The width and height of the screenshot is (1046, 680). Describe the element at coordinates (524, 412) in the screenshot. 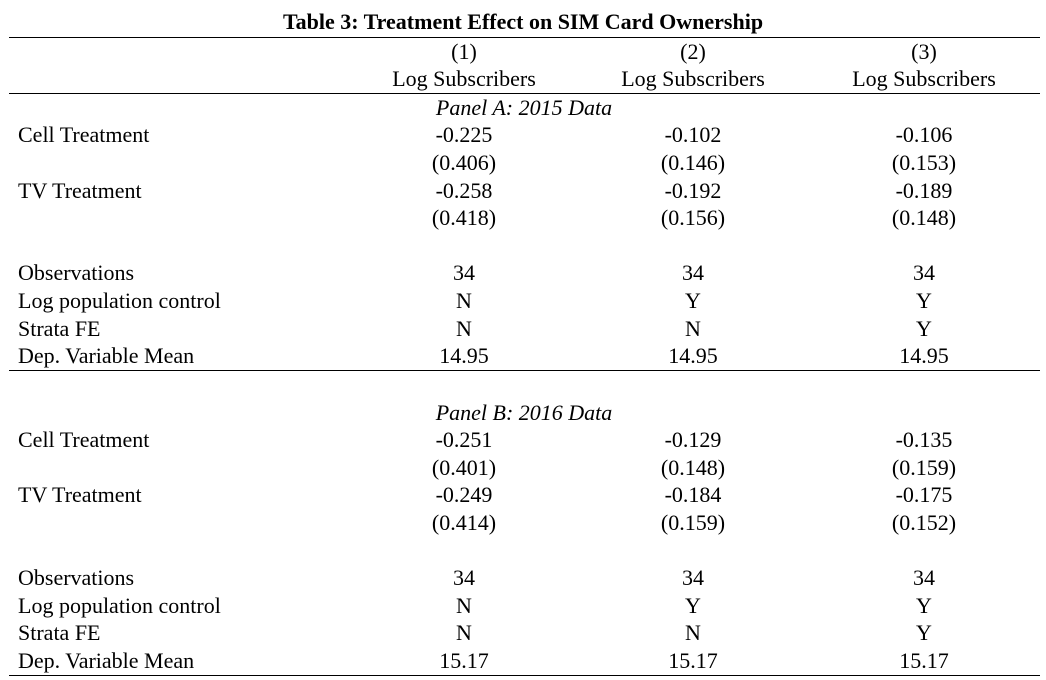

I see `panel-b-title: Panel B: 2016 Data` at that location.